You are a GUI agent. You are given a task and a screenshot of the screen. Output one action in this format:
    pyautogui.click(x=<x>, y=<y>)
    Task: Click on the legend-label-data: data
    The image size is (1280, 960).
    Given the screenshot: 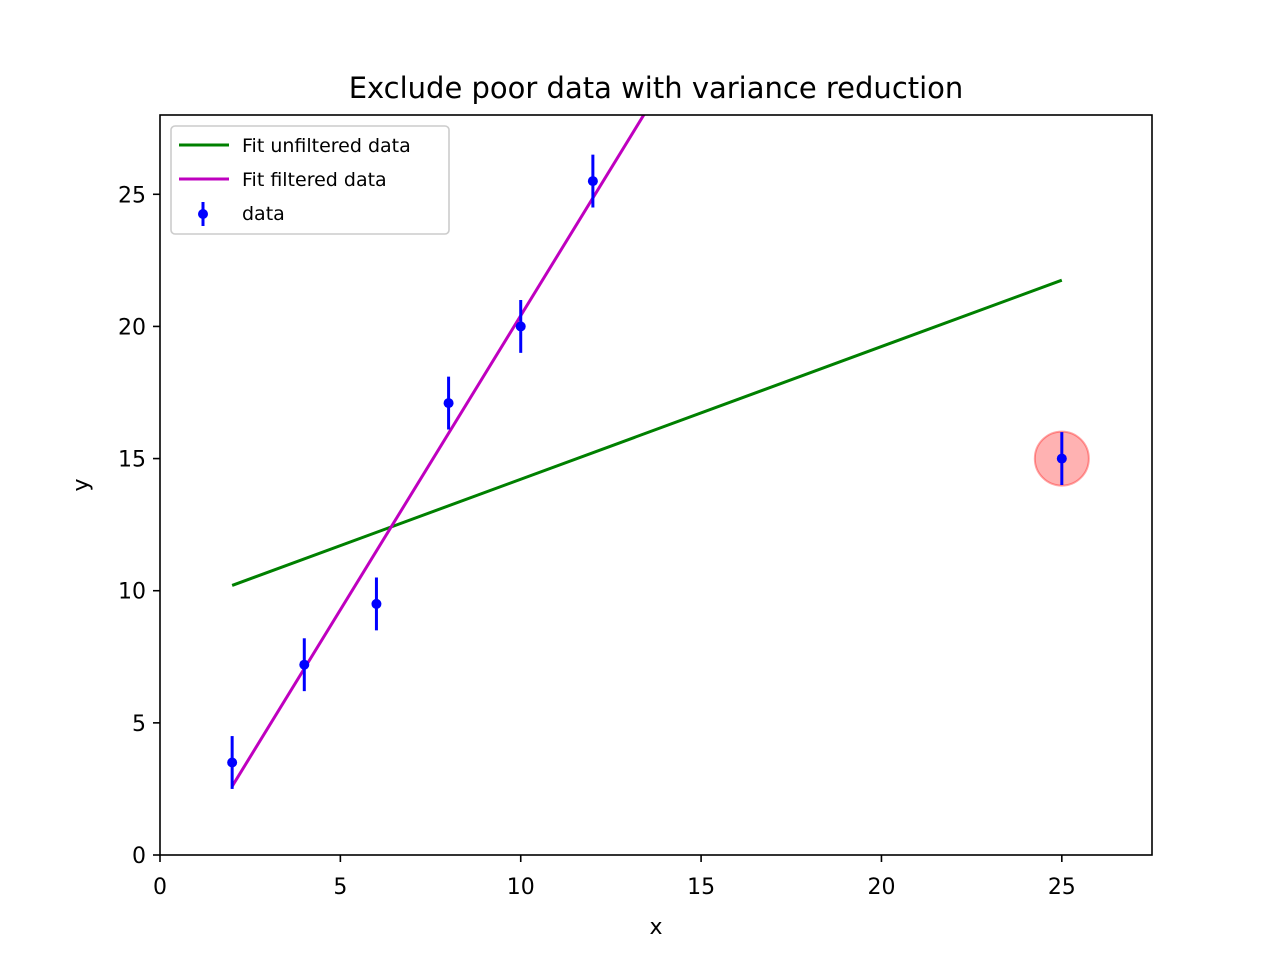 What is the action you would take?
    pyautogui.click(x=263, y=214)
    